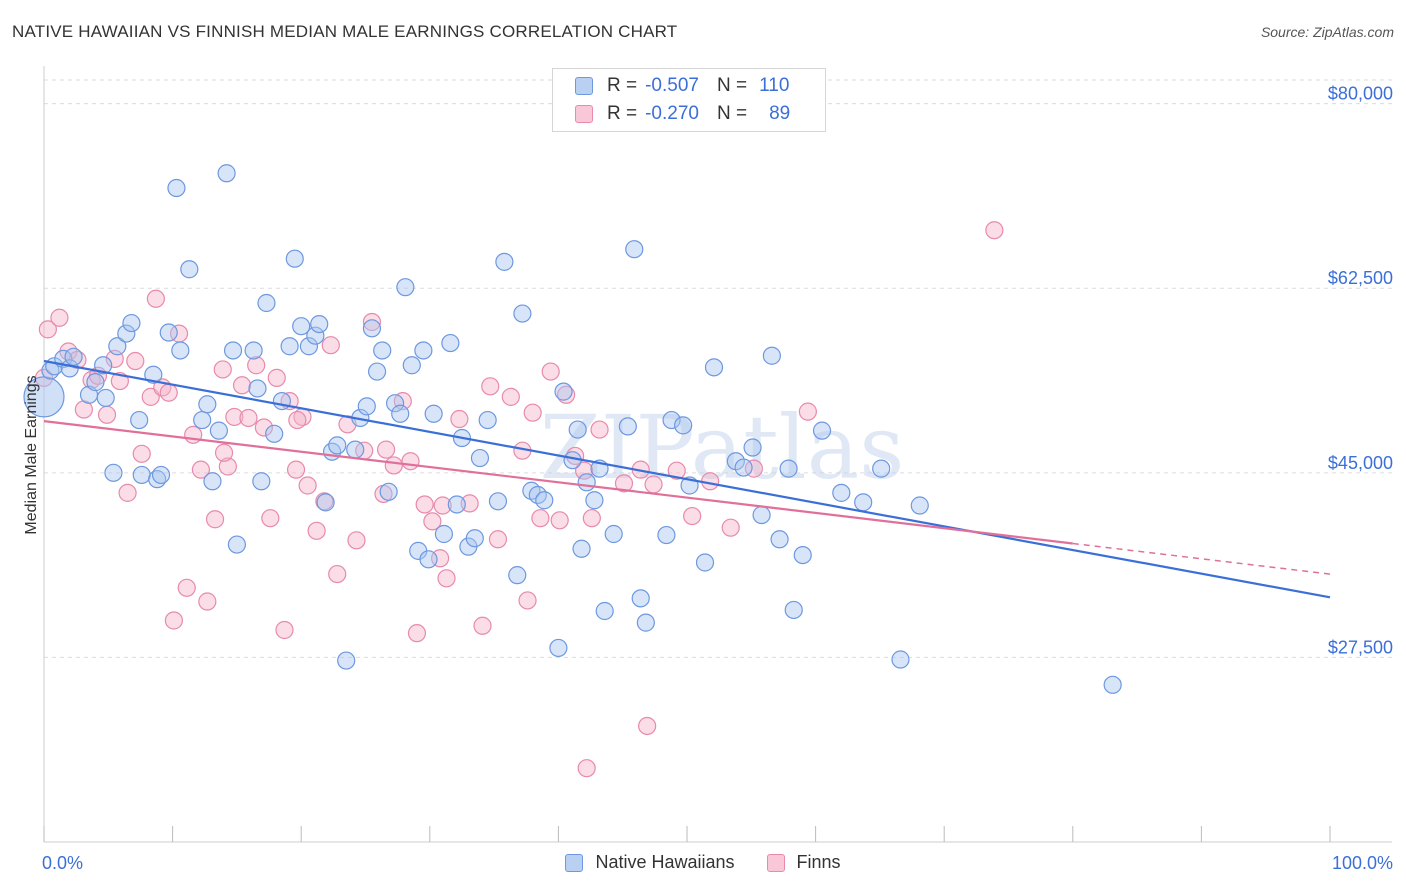  What do you see at coordinates (650, 862) in the screenshot?
I see `legend-item-native-hawaiians: Native Hawaiians` at bounding box center [650, 862].